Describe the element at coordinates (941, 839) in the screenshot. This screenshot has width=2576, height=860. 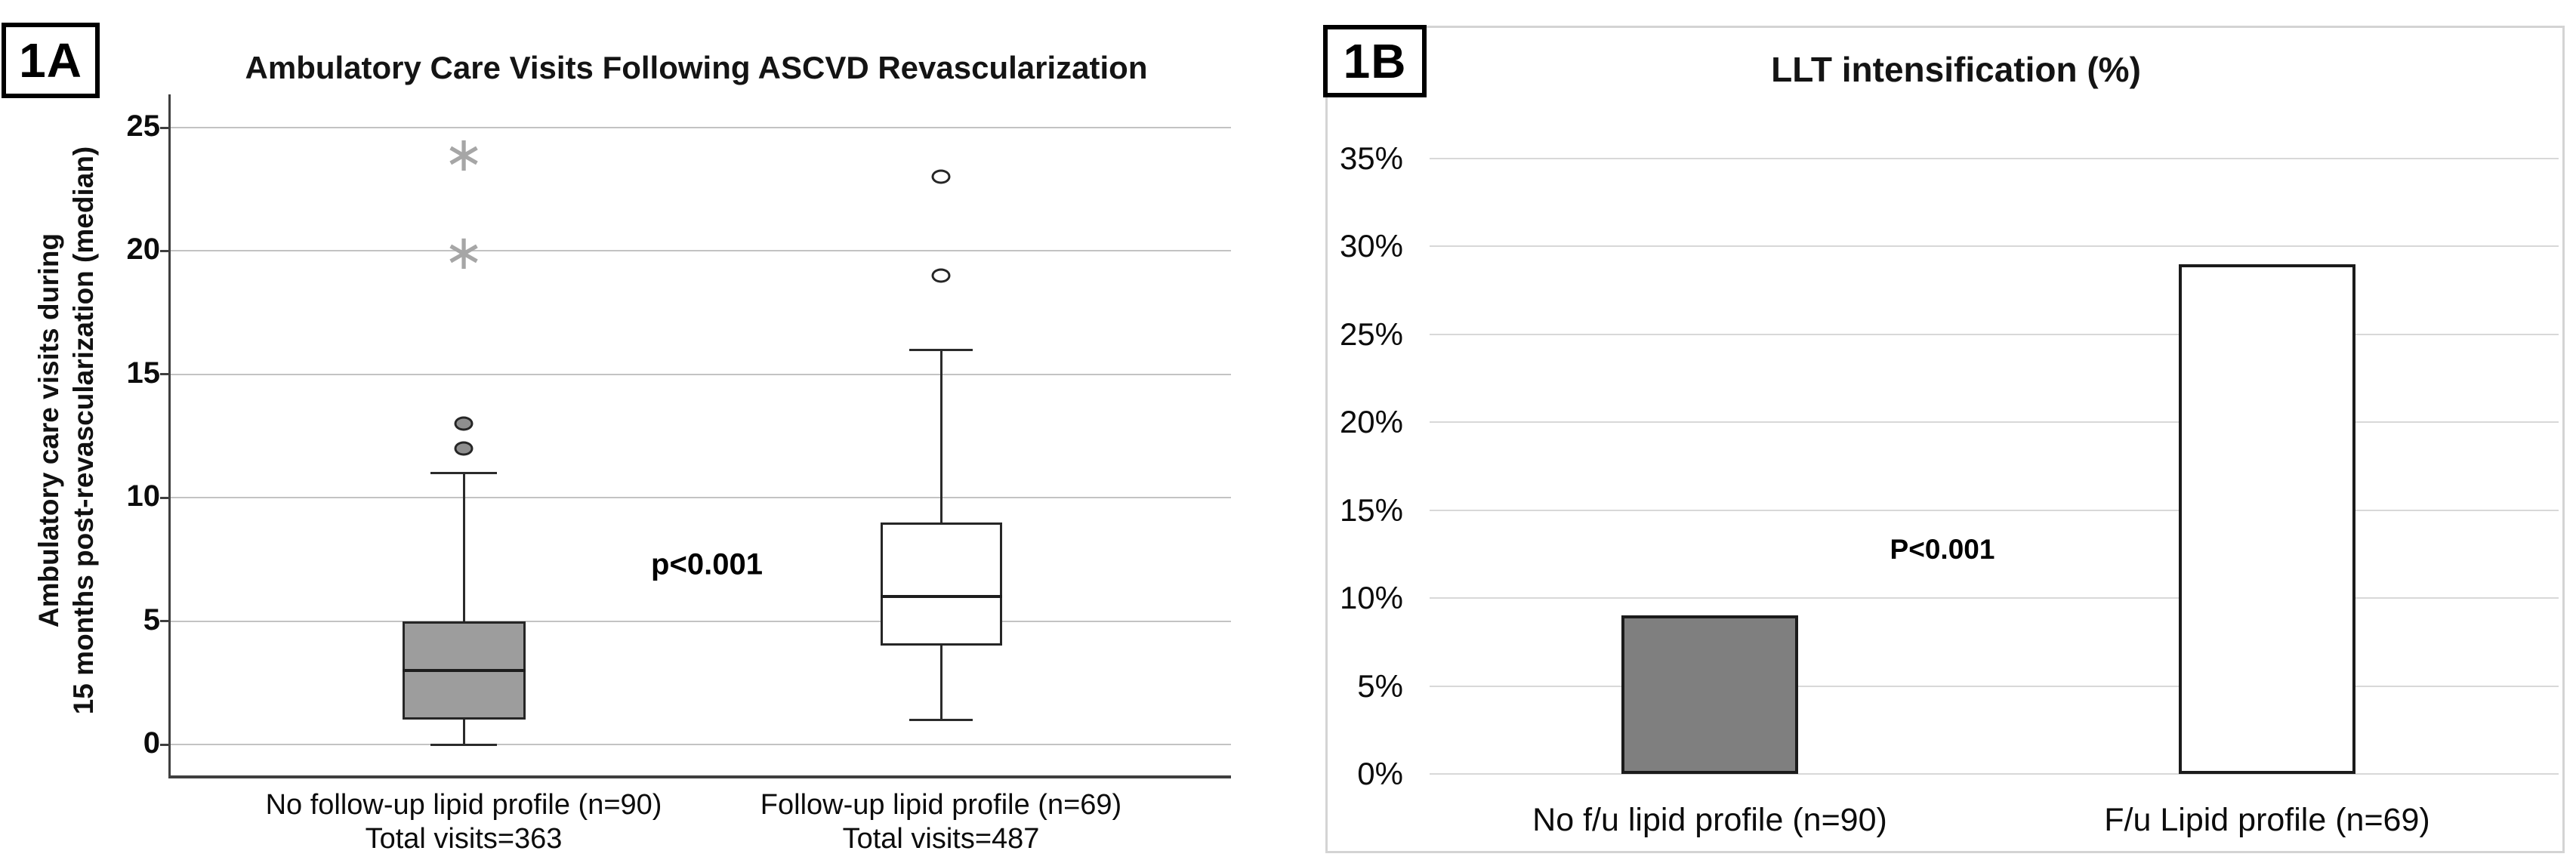
I see `category-label-line-2: Total visits=487` at that location.